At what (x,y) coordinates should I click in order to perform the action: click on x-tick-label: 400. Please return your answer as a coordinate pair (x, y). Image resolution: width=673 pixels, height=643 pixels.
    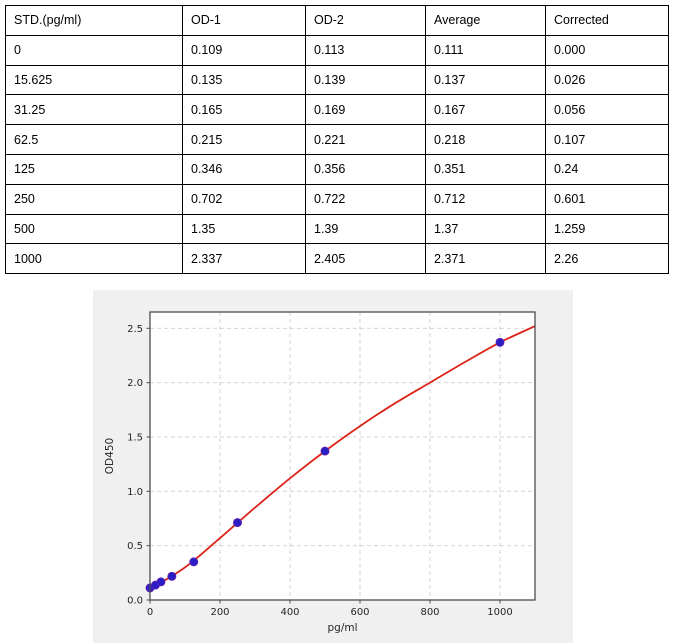
    Looking at the image, I should click on (289, 612).